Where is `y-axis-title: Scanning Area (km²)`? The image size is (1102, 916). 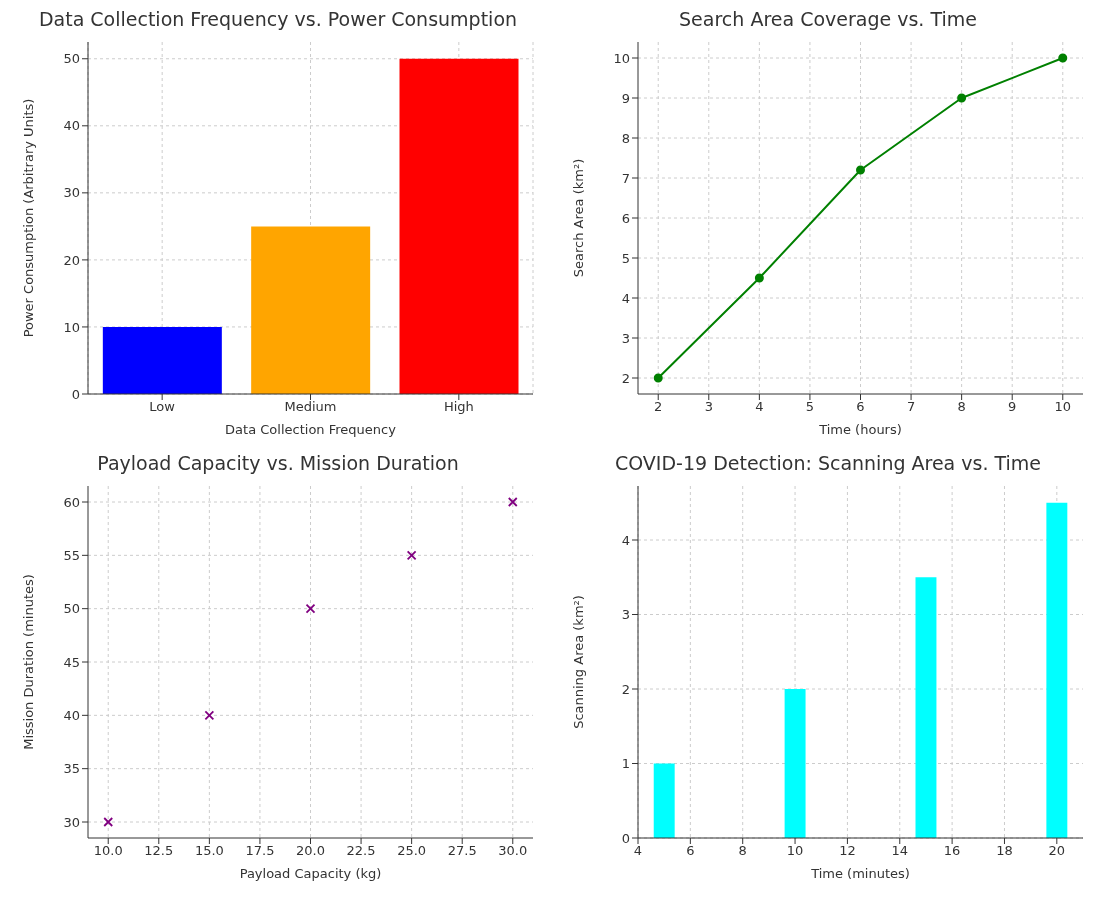 y-axis-title: Scanning Area (km²) is located at coordinates (578, 662).